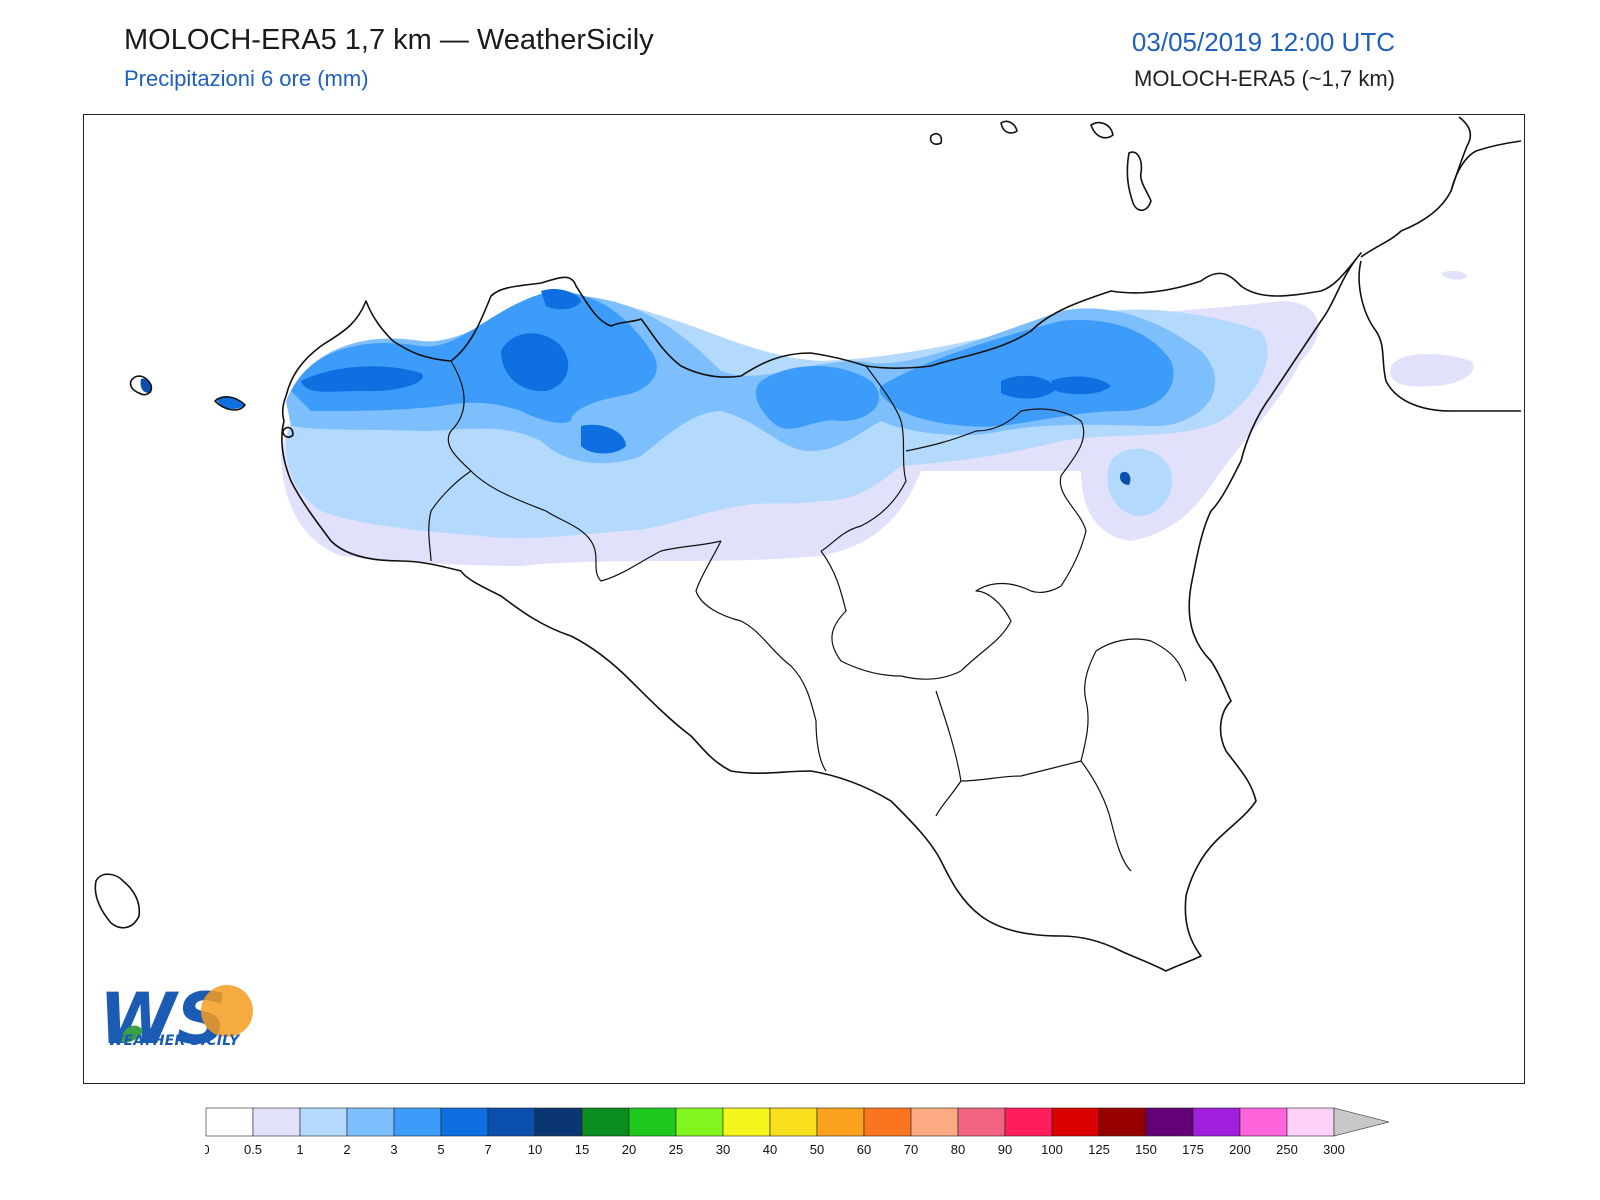  Describe the element at coordinates (393, 1149) in the screenshot. I see `colorbar-tick-label: 3` at that location.